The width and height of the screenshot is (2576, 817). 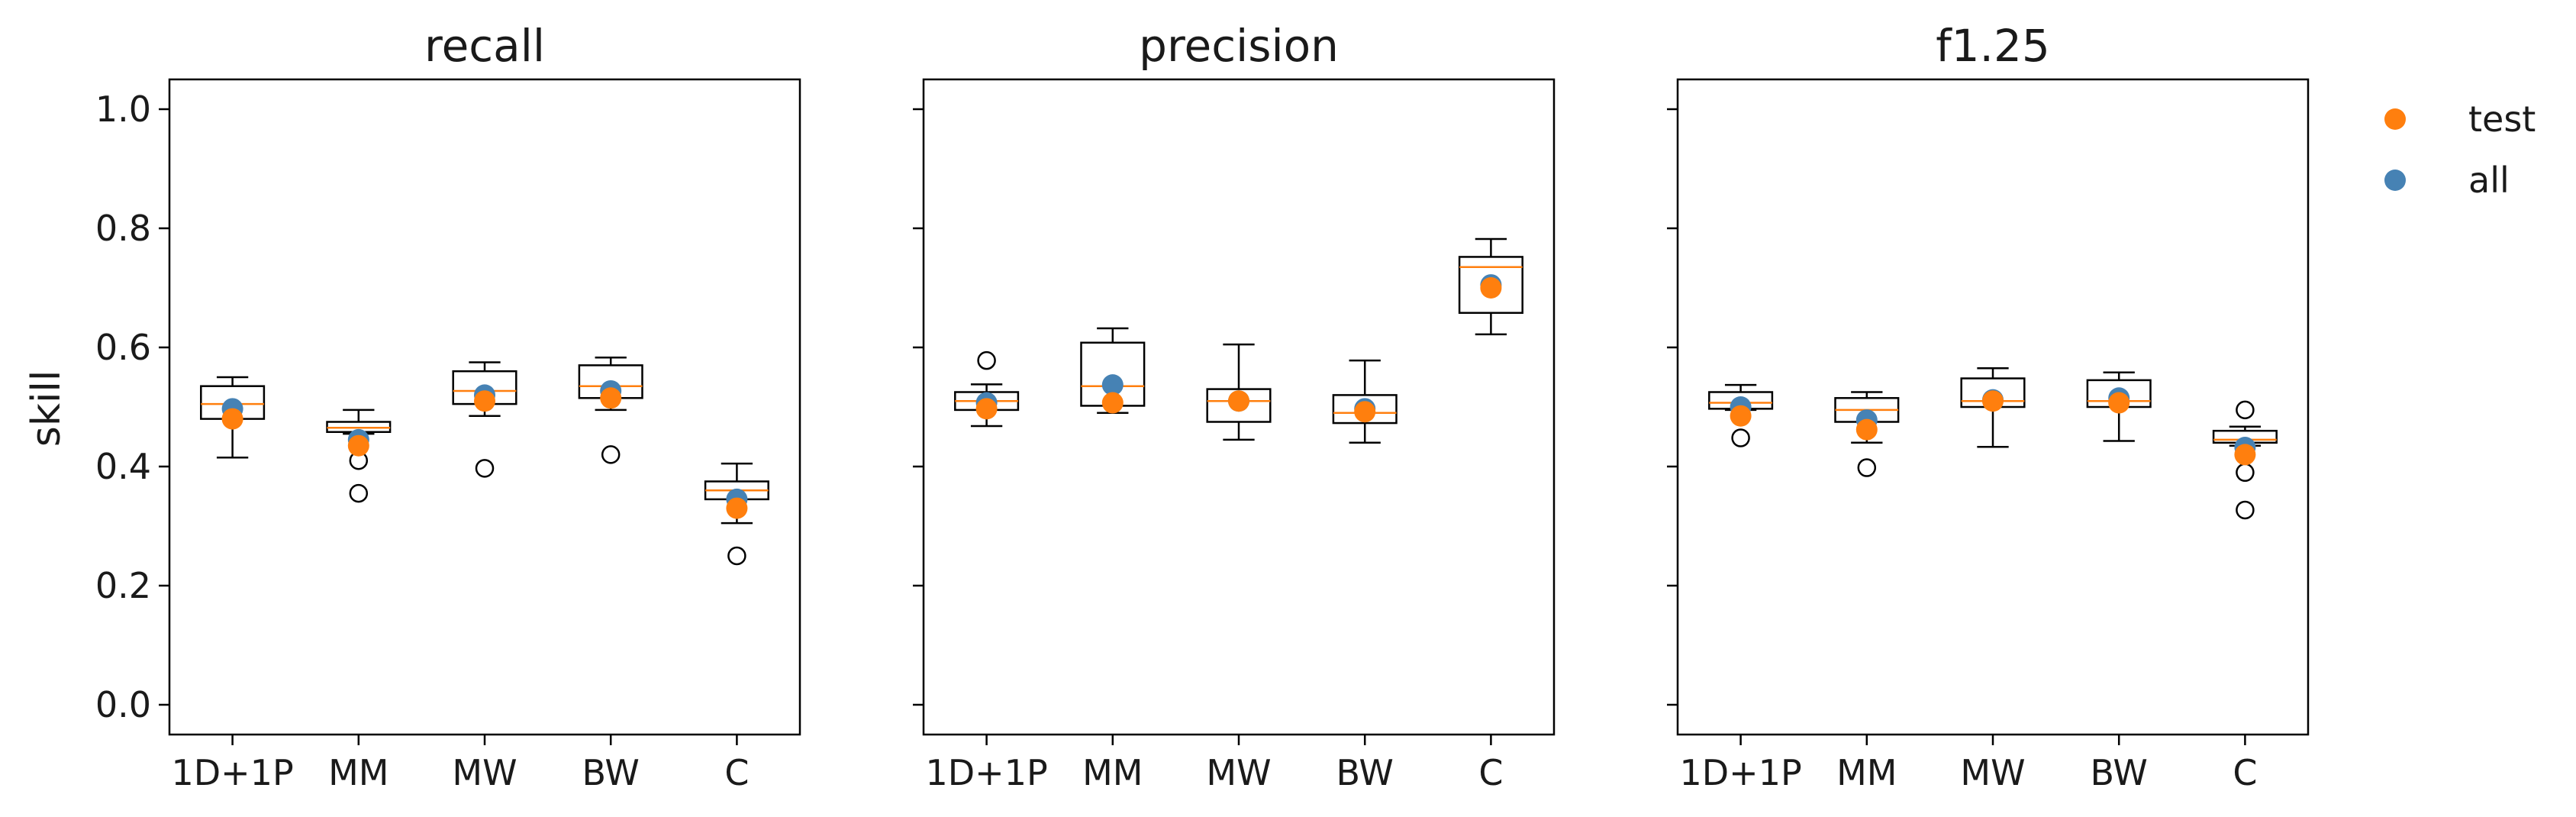 I want to click on y-tick-label: 1.0, so click(x=123, y=109).